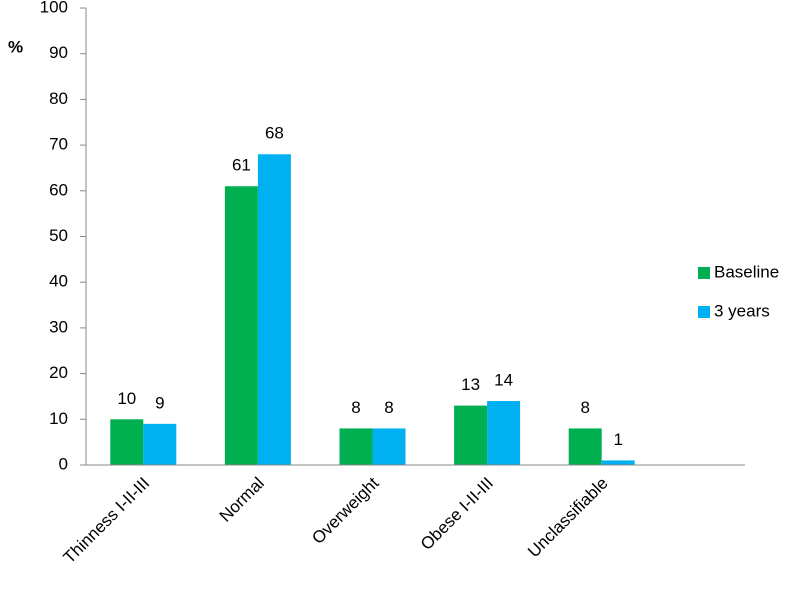 The width and height of the screenshot is (791, 590). Describe the element at coordinates (746, 271) in the screenshot. I see `legend-label: Baseline` at that location.